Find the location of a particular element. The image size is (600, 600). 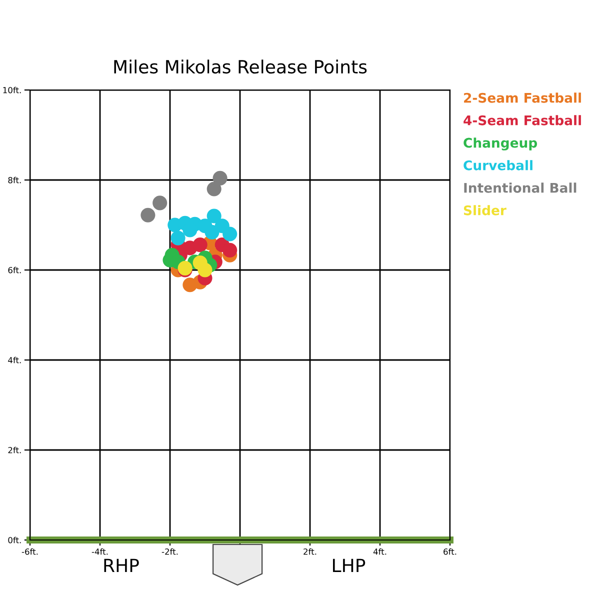

text: Slider is located at coordinates (485, 210).